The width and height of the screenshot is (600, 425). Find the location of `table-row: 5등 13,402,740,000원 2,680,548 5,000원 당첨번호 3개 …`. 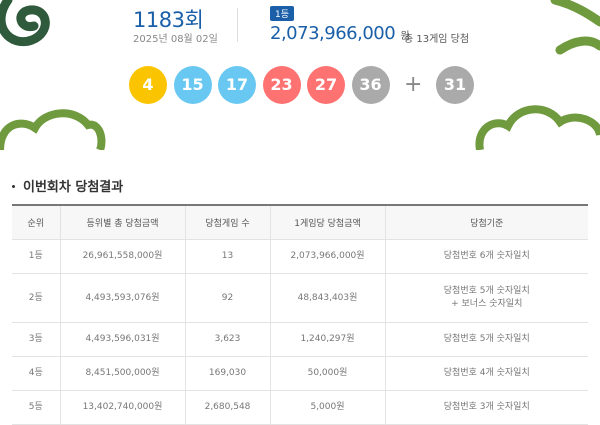

table-row: 5등 13,402,740,000원 2,680,548 5,000원 당첨번호 3개 … is located at coordinates (300, 407).